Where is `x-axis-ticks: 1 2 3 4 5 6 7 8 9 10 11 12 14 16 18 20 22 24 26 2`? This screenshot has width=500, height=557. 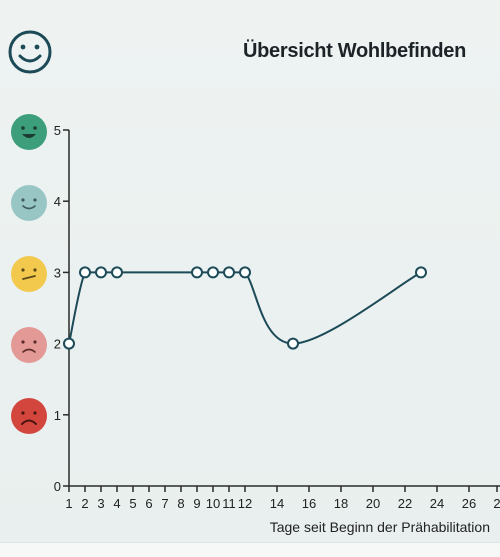 x-axis-ticks: 1 2 3 4 5 6 7 8 9 10 11 12 14 16 18 20 22 24 26 2 is located at coordinates (282, 498).